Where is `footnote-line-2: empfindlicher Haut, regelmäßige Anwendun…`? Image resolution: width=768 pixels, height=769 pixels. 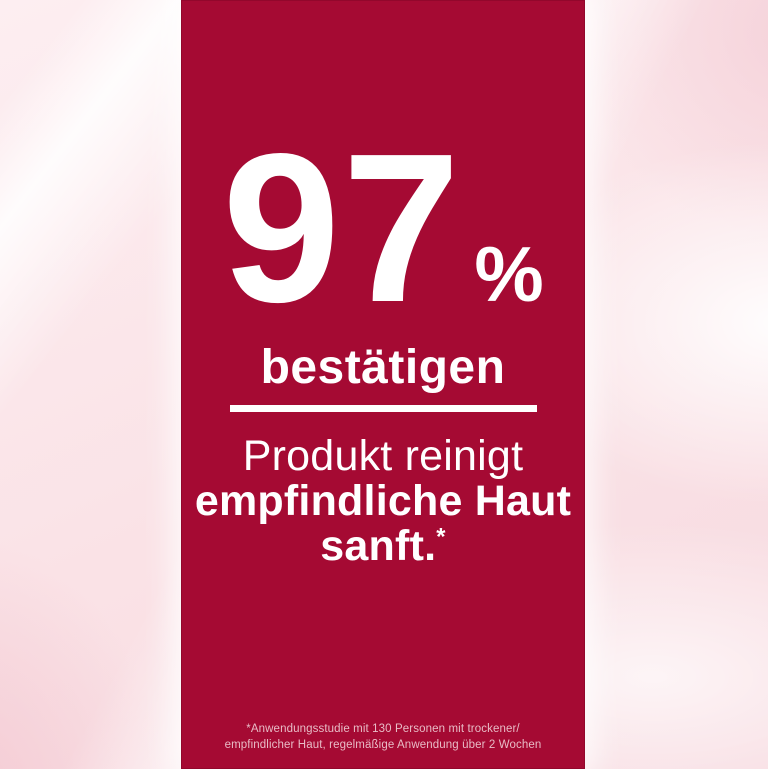
footnote-line-2: empfindlicher Haut, regelmäßige Anwendun… is located at coordinates (383, 744).